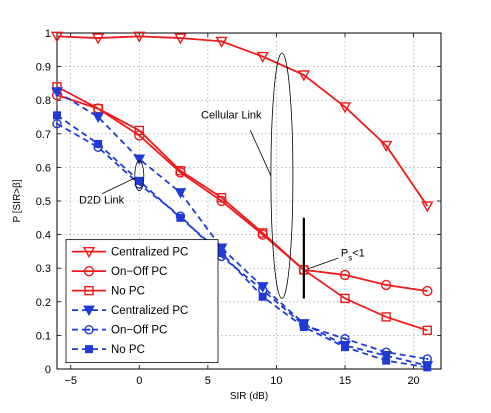  I want to click on ps-label-subscript: s, so click(350, 257).